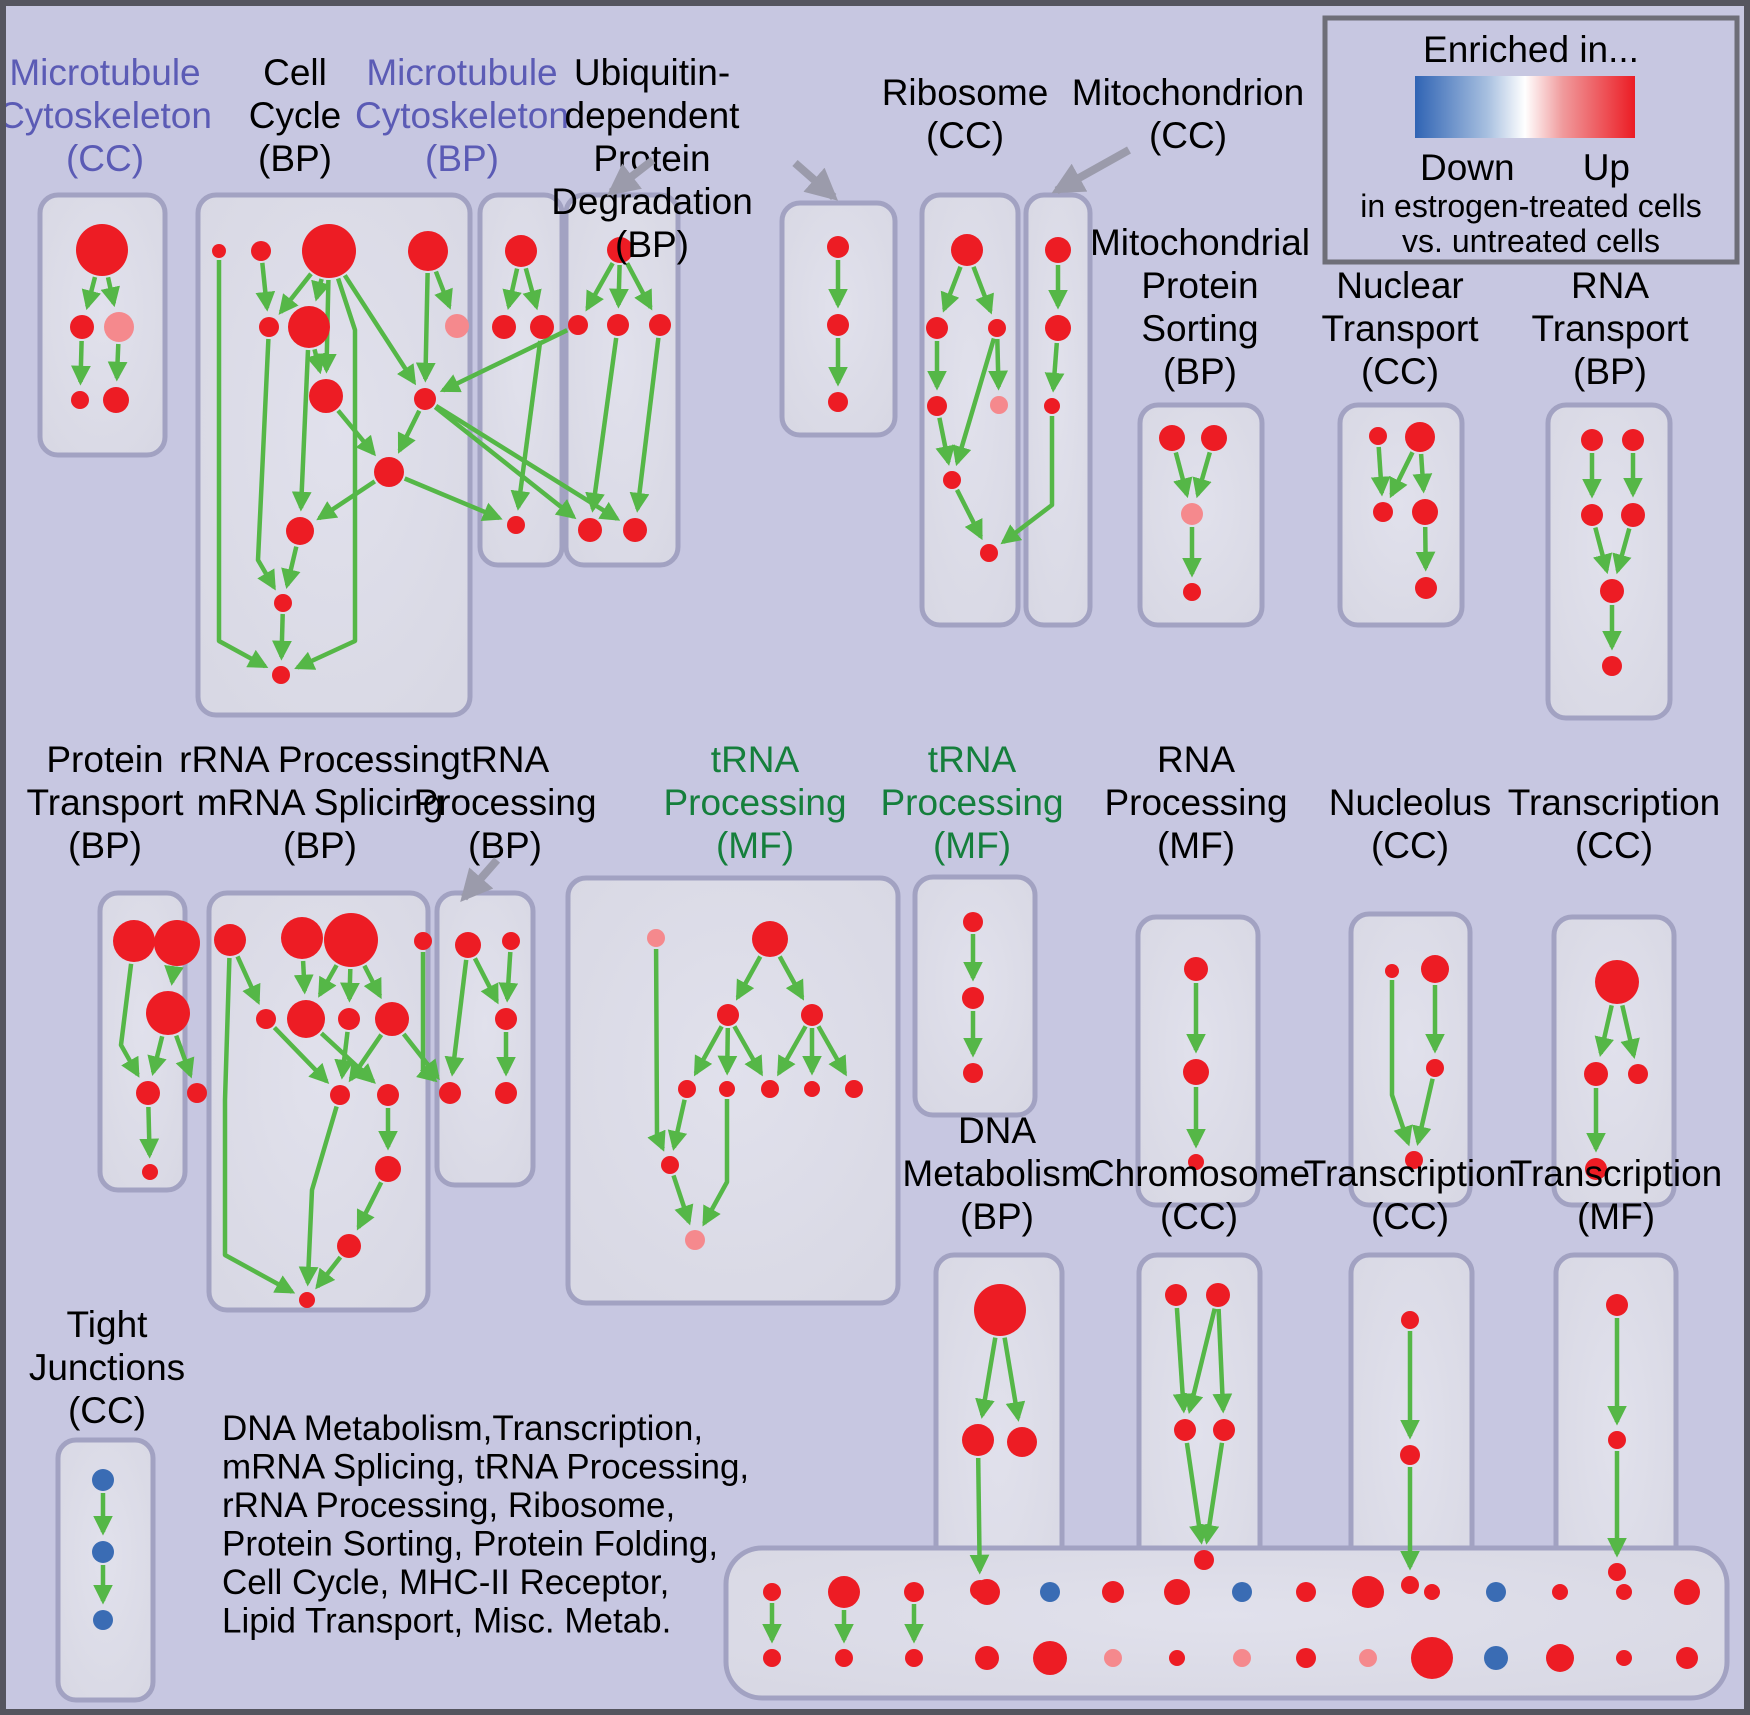  Describe the element at coordinates (1531, 206) in the screenshot. I see `legend-subtitle-line1: in estrogen-treated cells` at that location.